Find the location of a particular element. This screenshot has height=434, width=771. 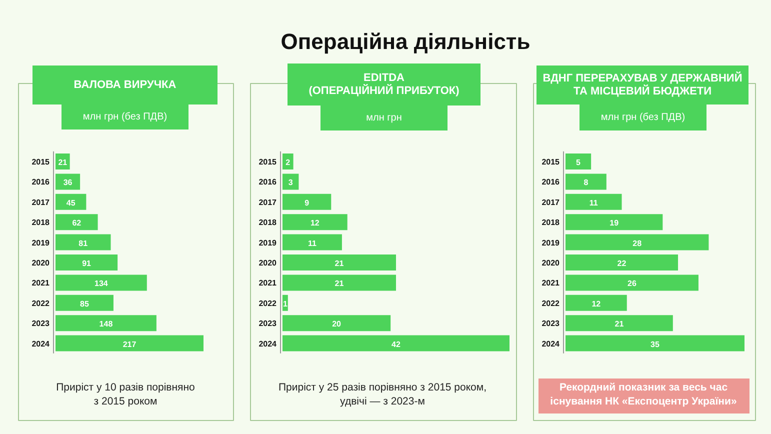

text: Рекордний показник за весь час існування НК «Експоцентр України» is located at coordinates (643, 395).